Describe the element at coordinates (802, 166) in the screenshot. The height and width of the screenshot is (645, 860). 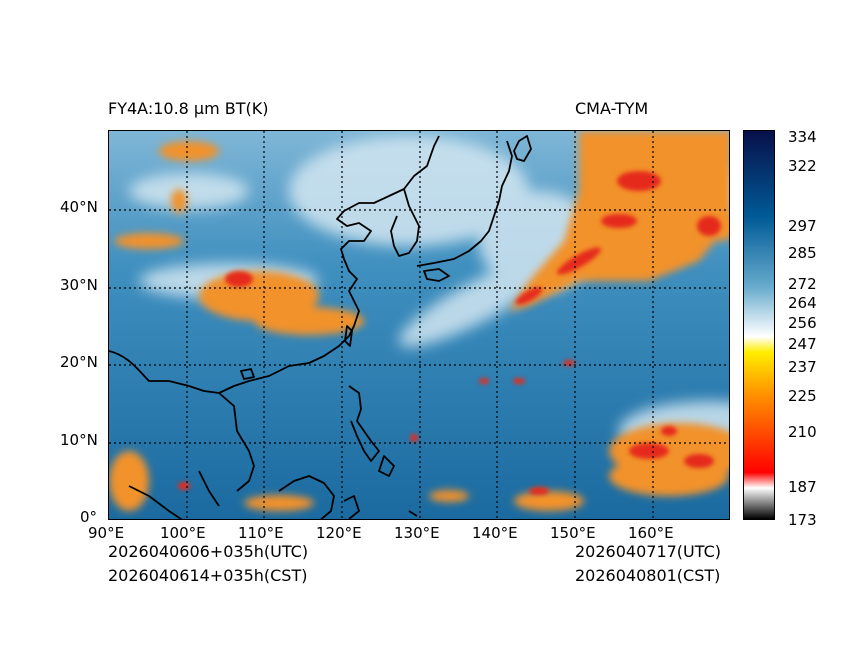
I see `cbar-tick-322: 322` at that location.